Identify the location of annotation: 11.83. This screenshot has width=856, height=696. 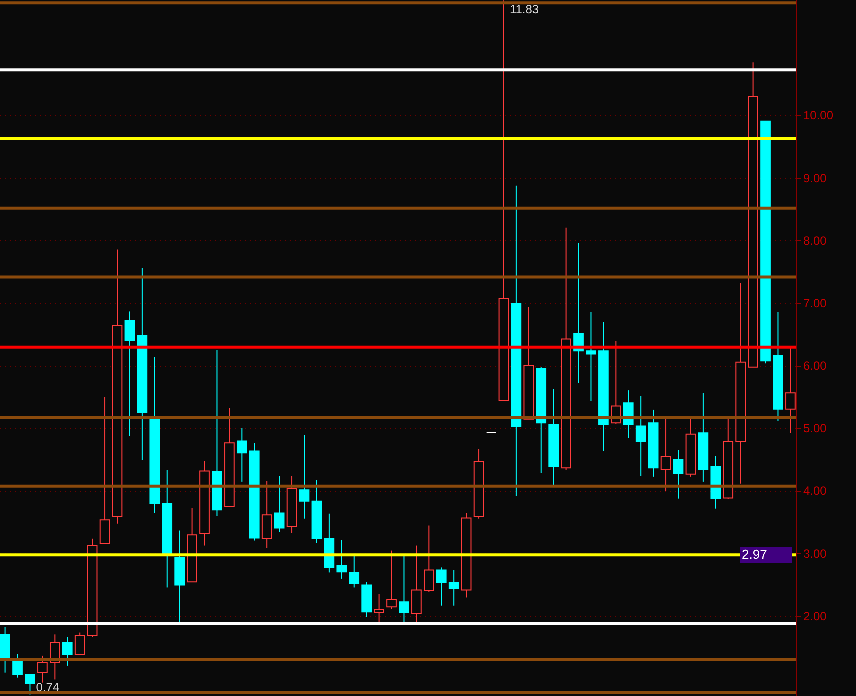
(525, 9).